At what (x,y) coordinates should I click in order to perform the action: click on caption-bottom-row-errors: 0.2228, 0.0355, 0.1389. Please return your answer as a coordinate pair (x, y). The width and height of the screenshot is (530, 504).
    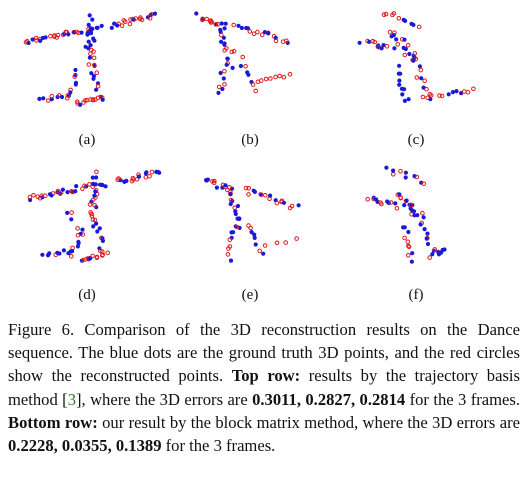
    Looking at the image, I should click on (85, 446).